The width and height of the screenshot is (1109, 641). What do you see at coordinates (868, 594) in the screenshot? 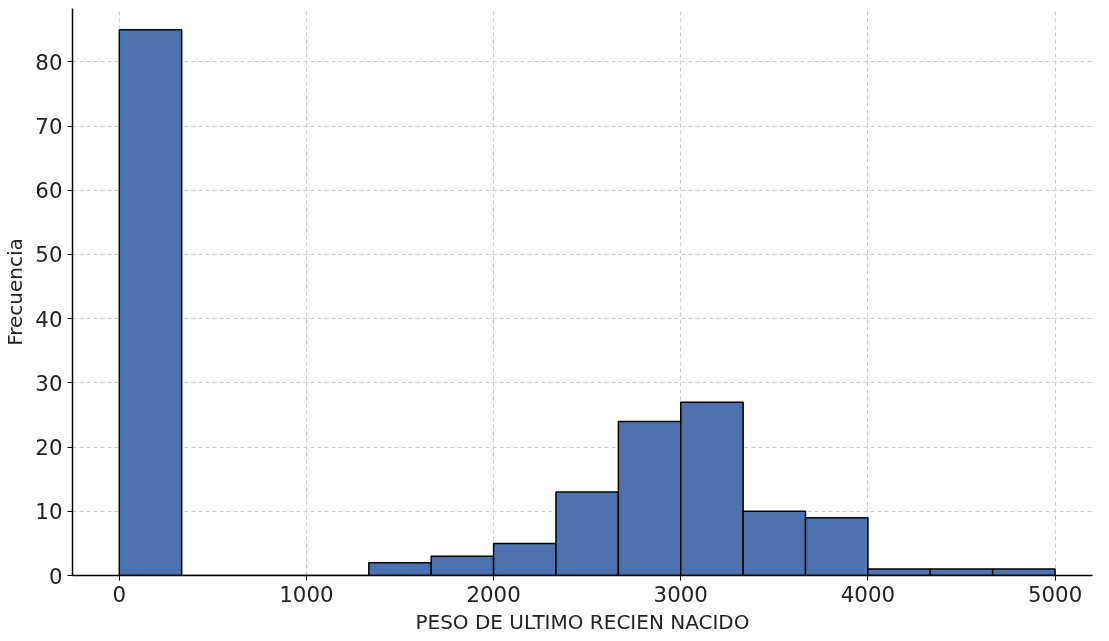
I see `x-tick-label: 4000` at bounding box center [868, 594].